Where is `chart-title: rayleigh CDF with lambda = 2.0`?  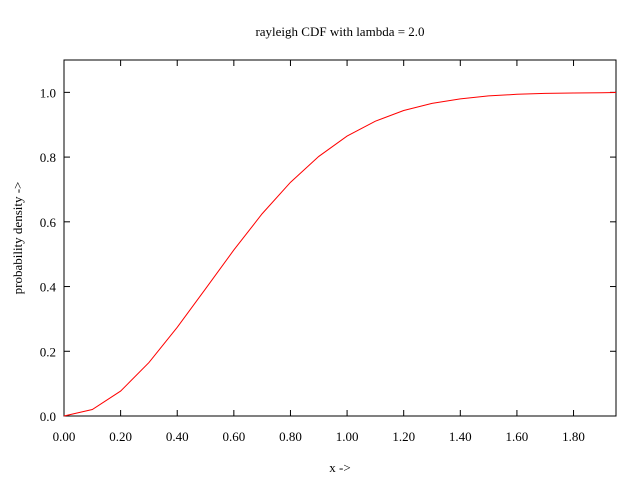
chart-title: rayleigh CDF with lambda = 2.0 is located at coordinates (339, 31).